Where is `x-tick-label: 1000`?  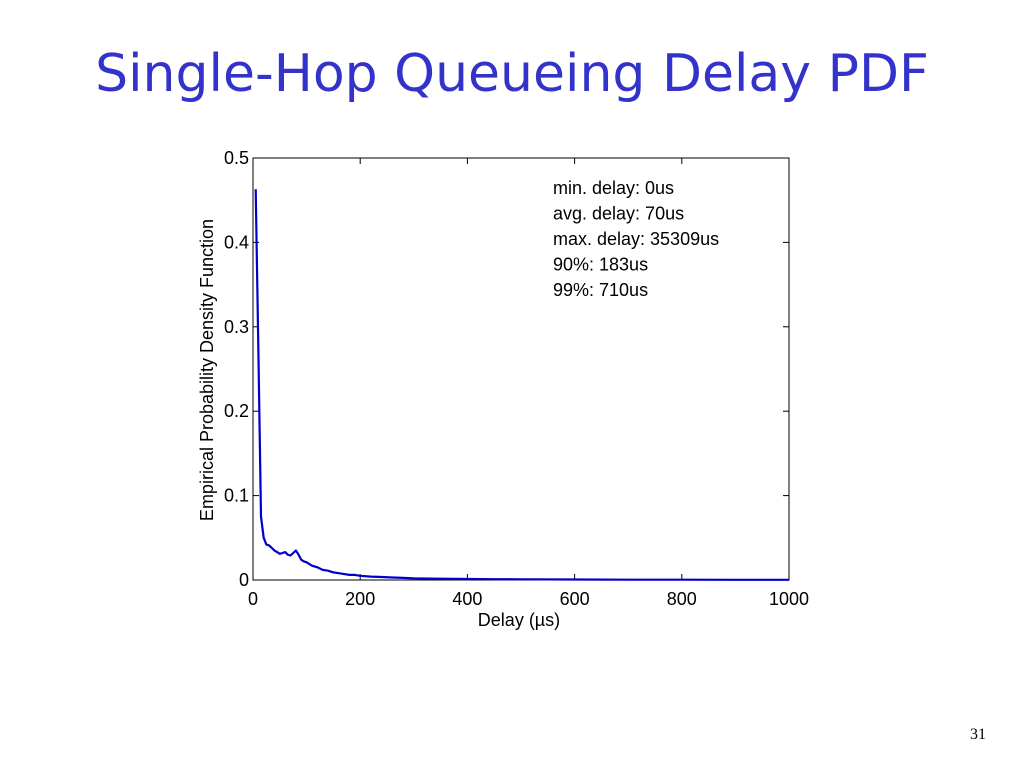 x-tick-label: 1000 is located at coordinates (789, 599).